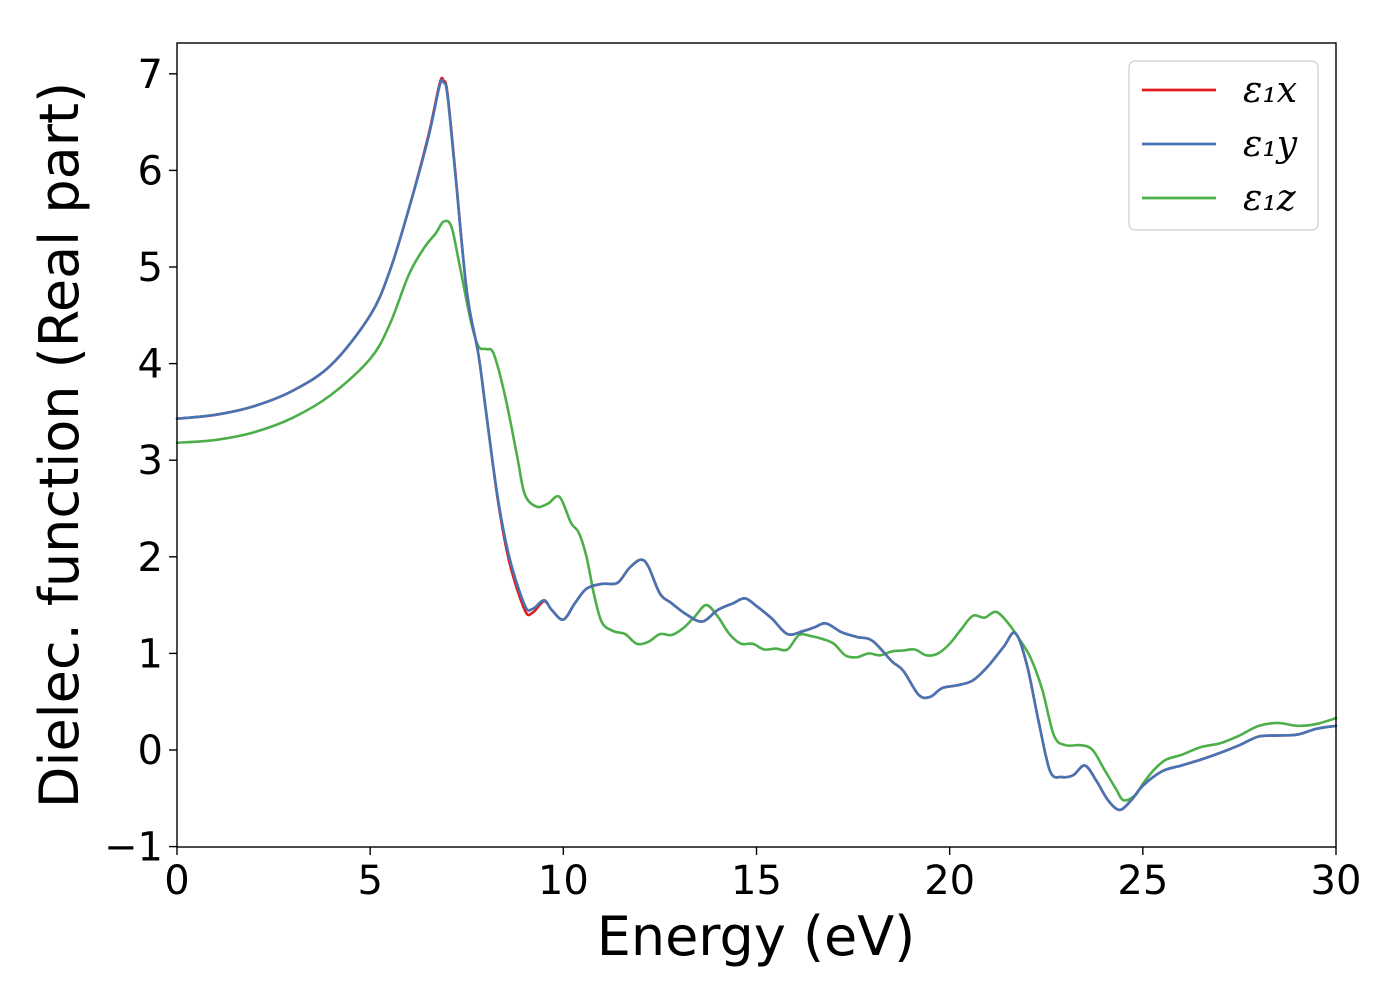 The image size is (1400, 1000). Describe the element at coordinates (1270, 90) in the screenshot. I see `legend-label: ε₁x` at that location.